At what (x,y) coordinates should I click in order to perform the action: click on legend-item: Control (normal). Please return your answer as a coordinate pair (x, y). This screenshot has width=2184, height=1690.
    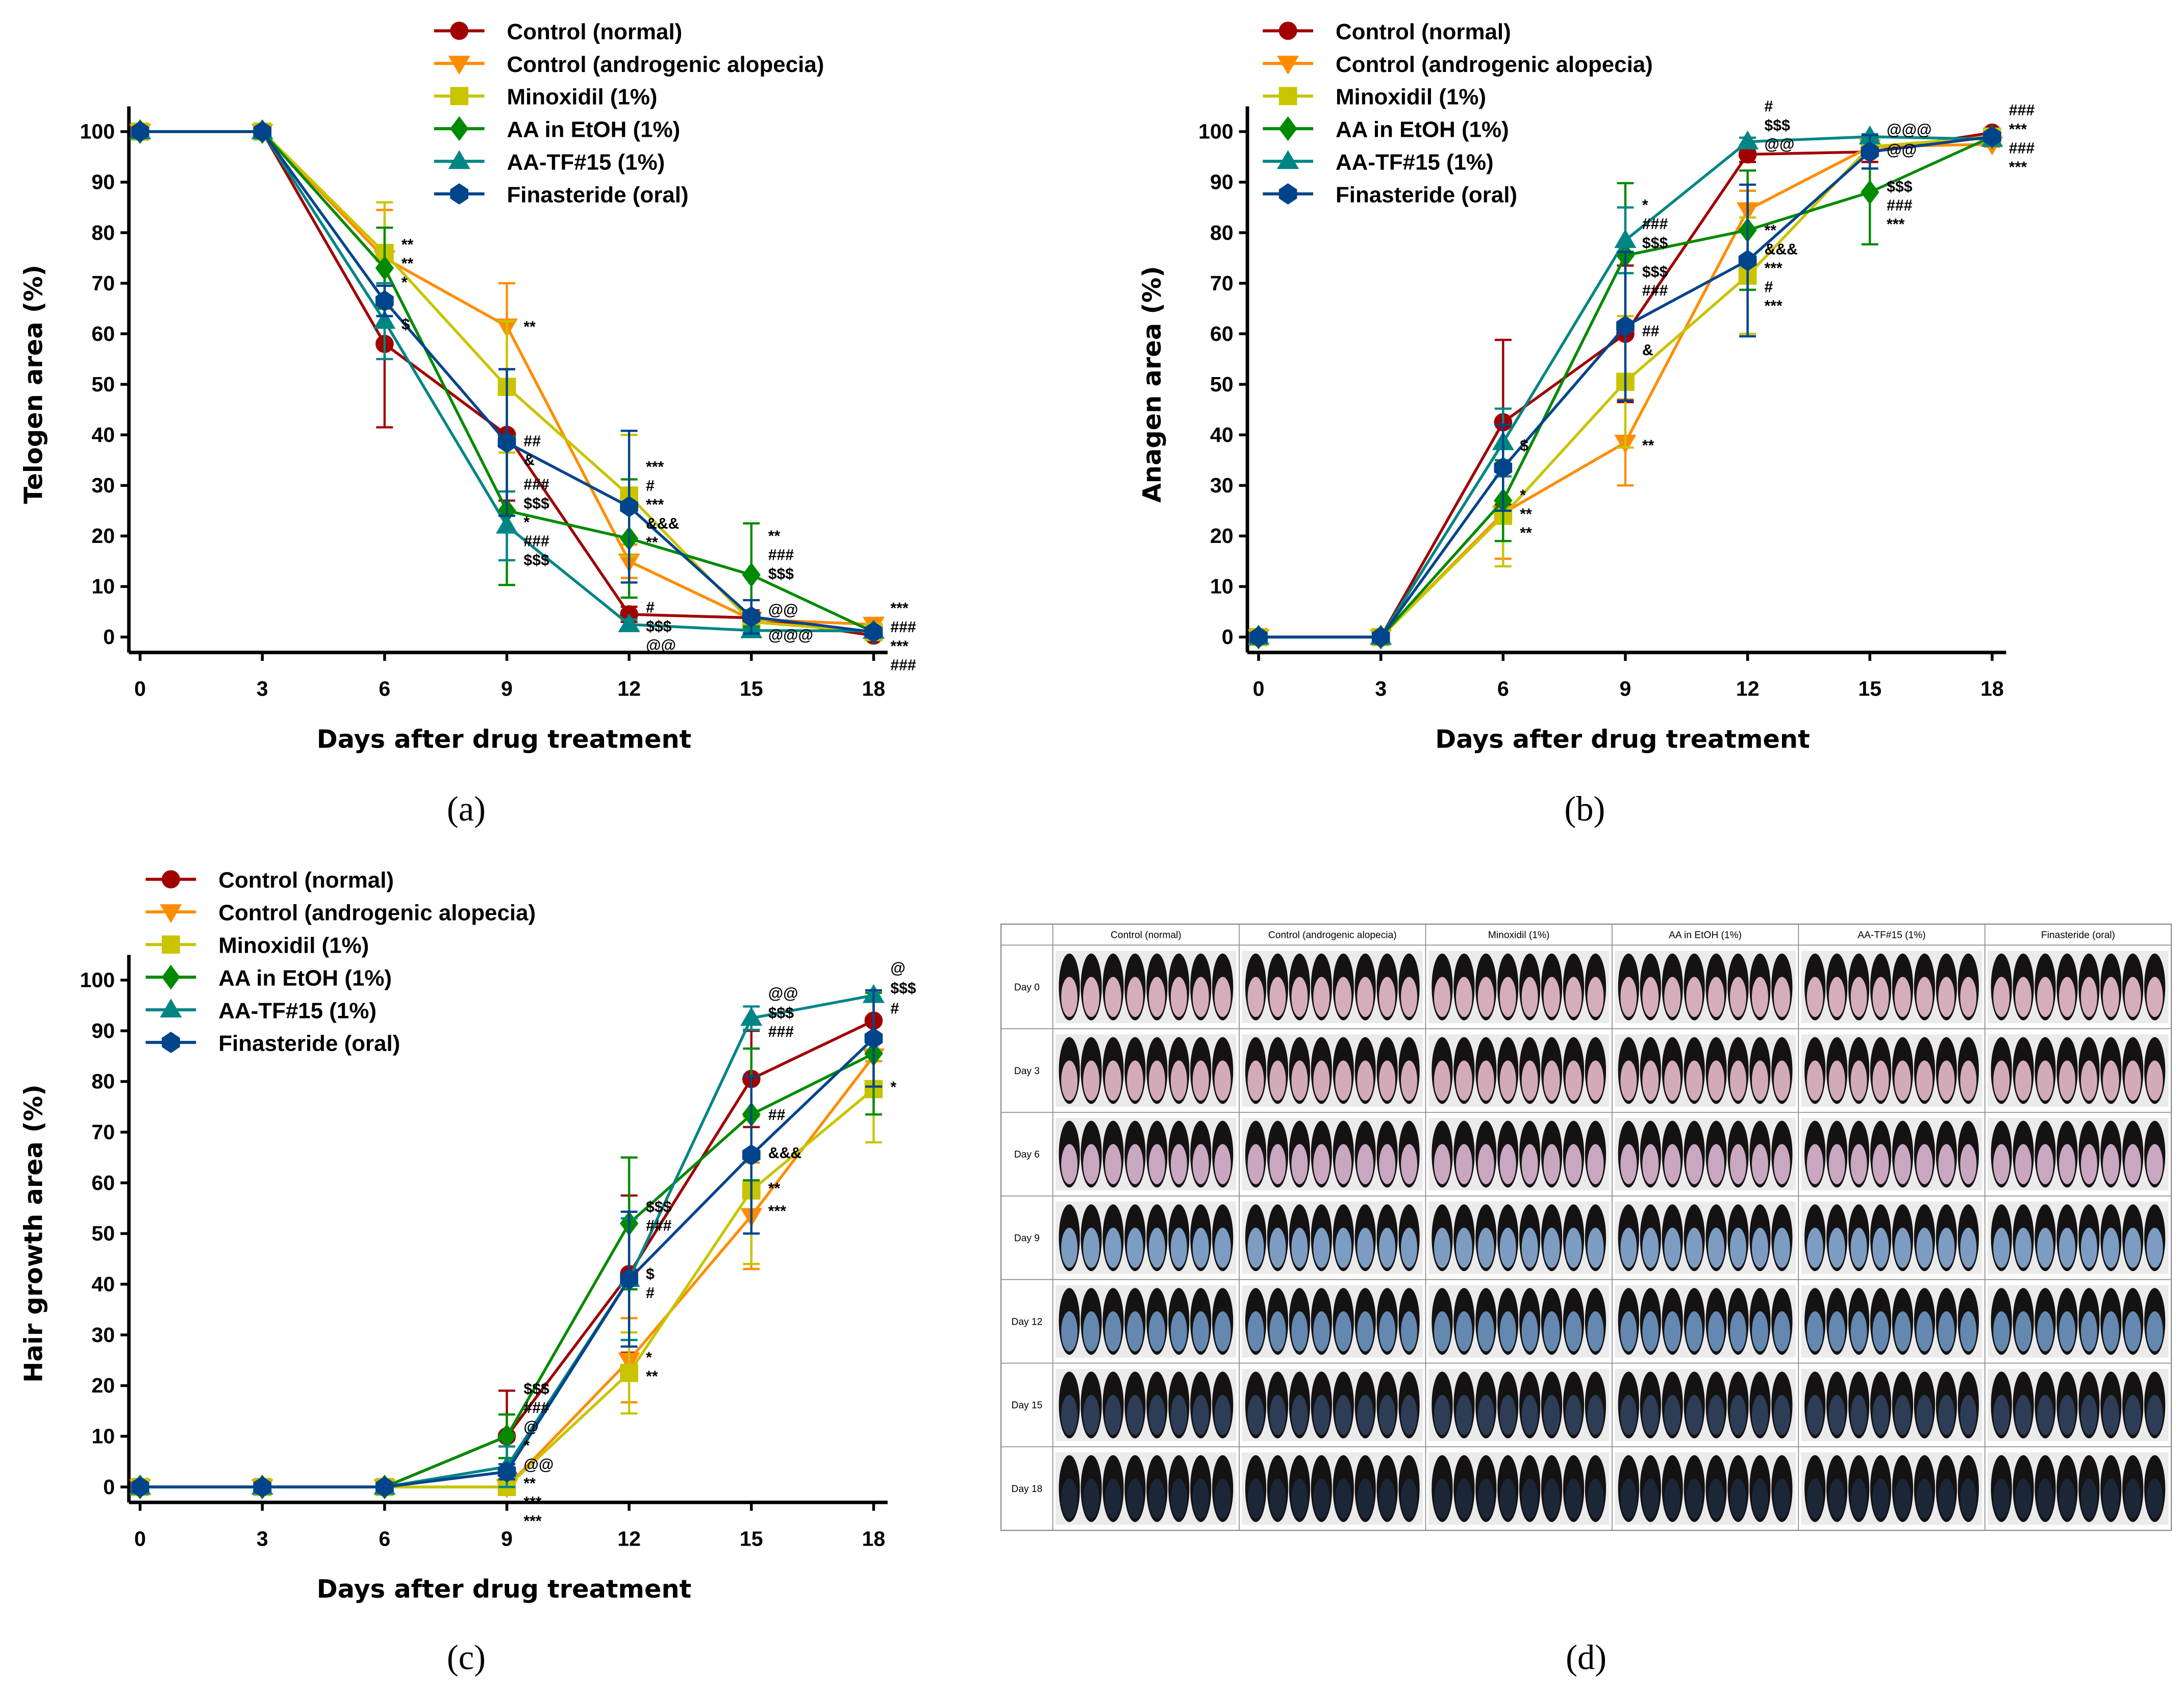
    Looking at the image, I should click on (1387, 31).